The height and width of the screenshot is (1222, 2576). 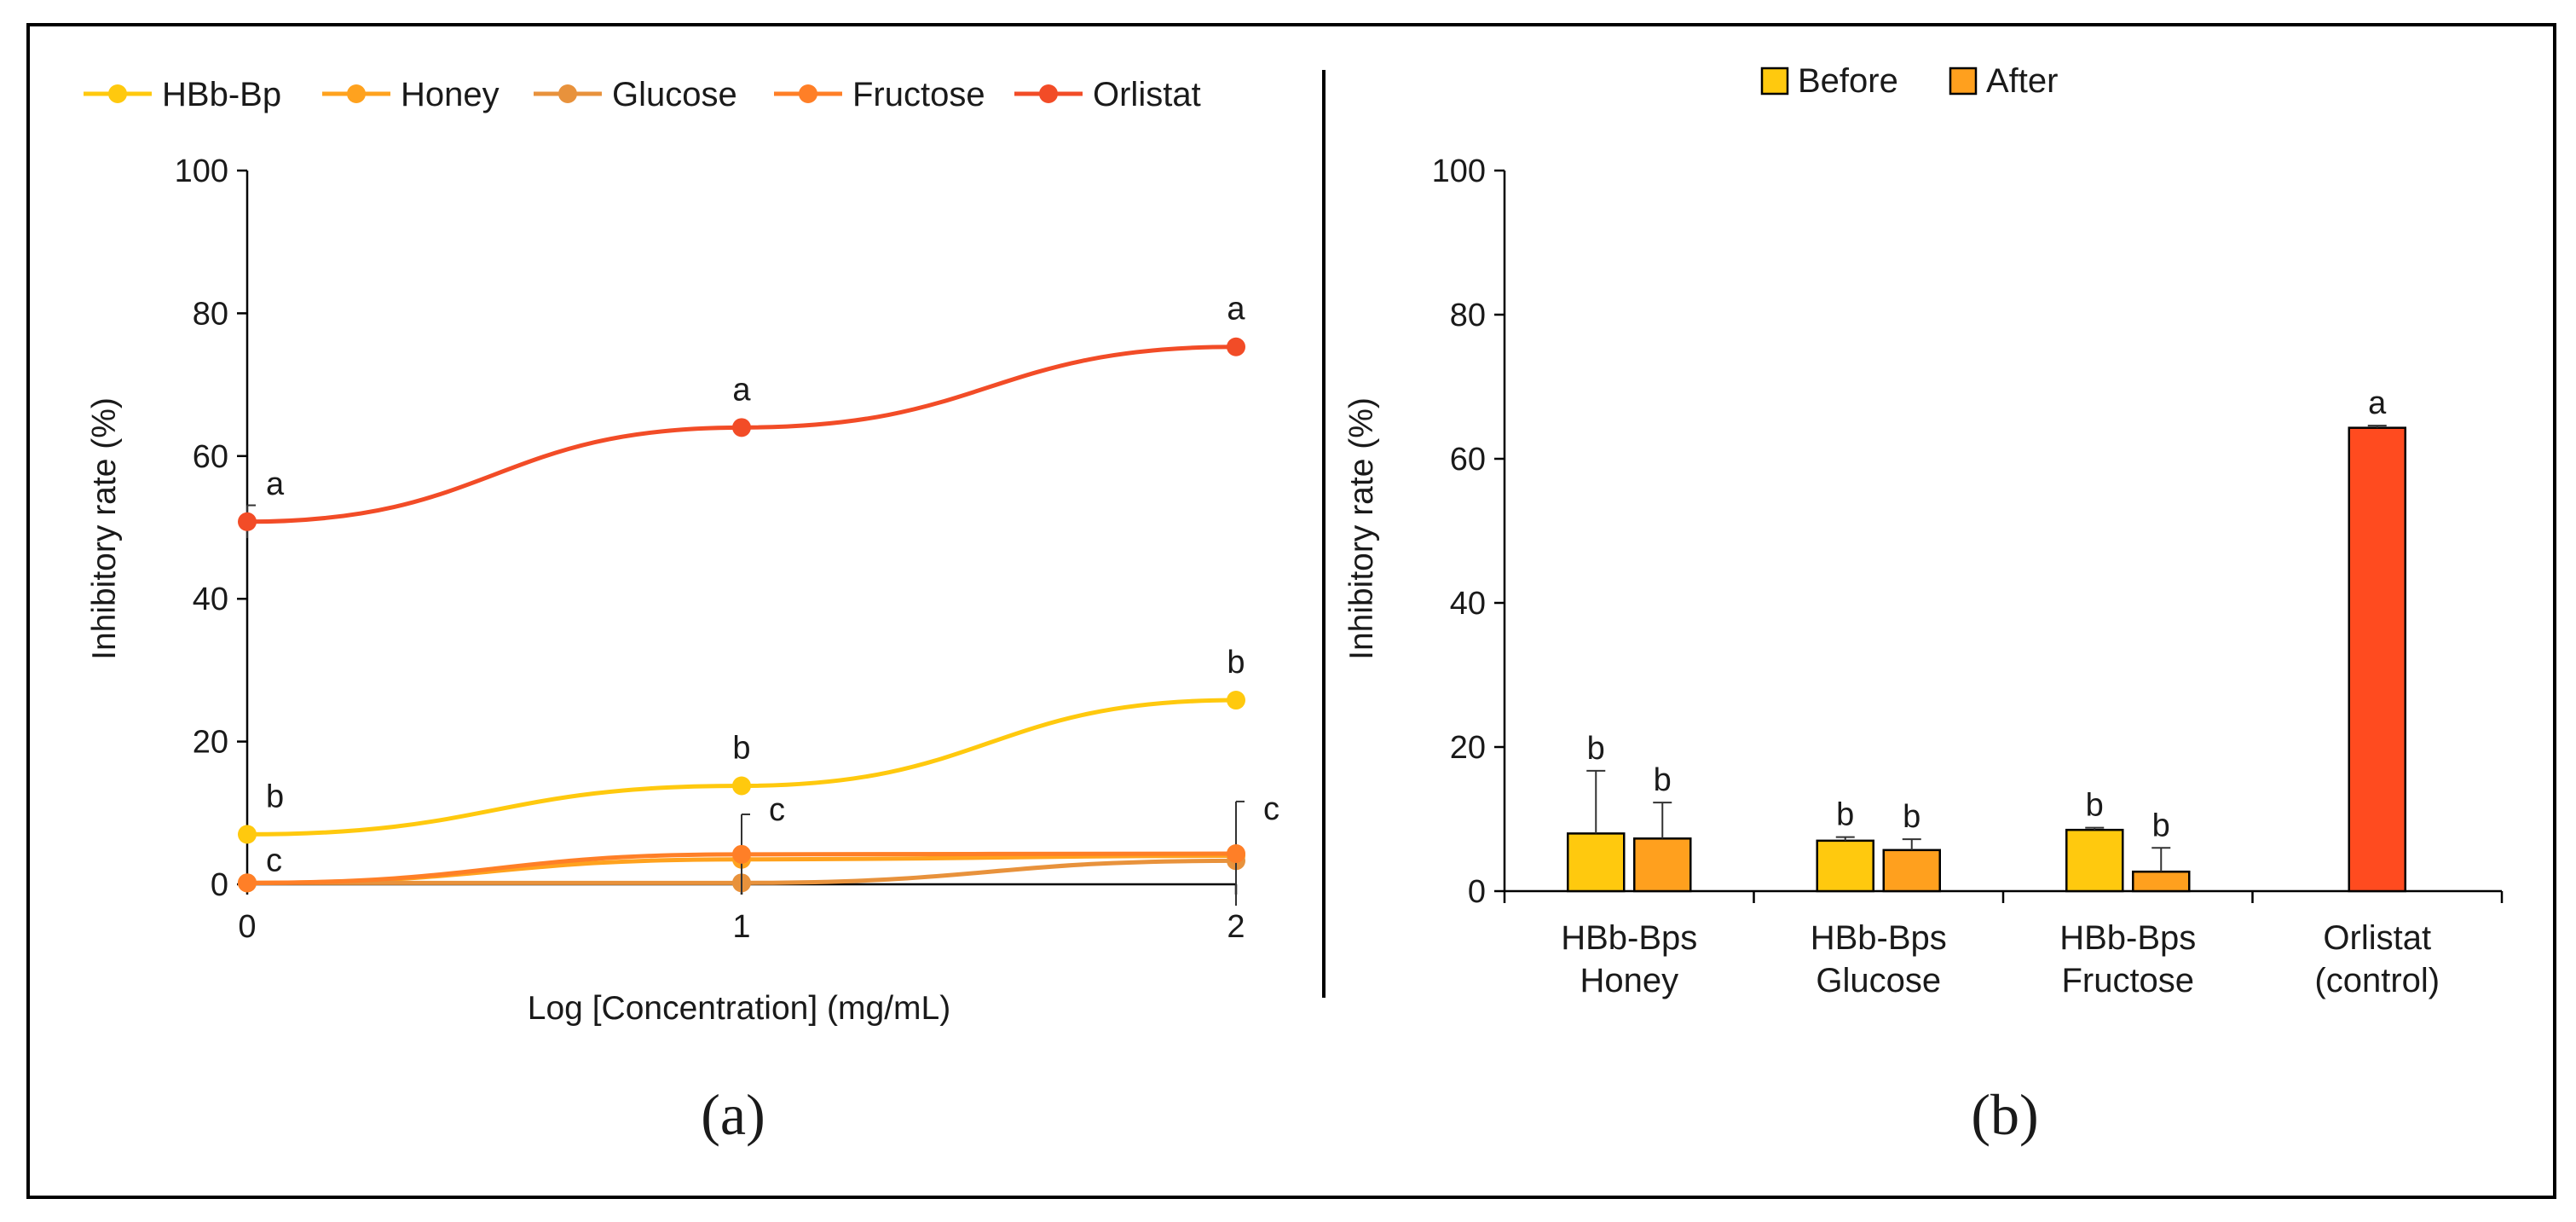 What do you see at coordinates (758, 848) in the screenshot?
I see `a-series-fructose: c c c` at bounding box center [758, 848].